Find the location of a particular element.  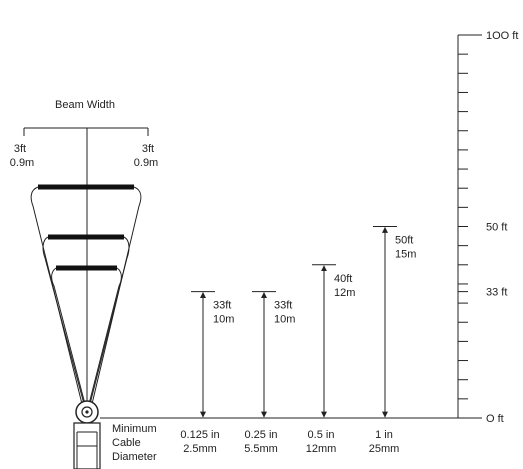

beam-cone is located at coordinates (86, 295).